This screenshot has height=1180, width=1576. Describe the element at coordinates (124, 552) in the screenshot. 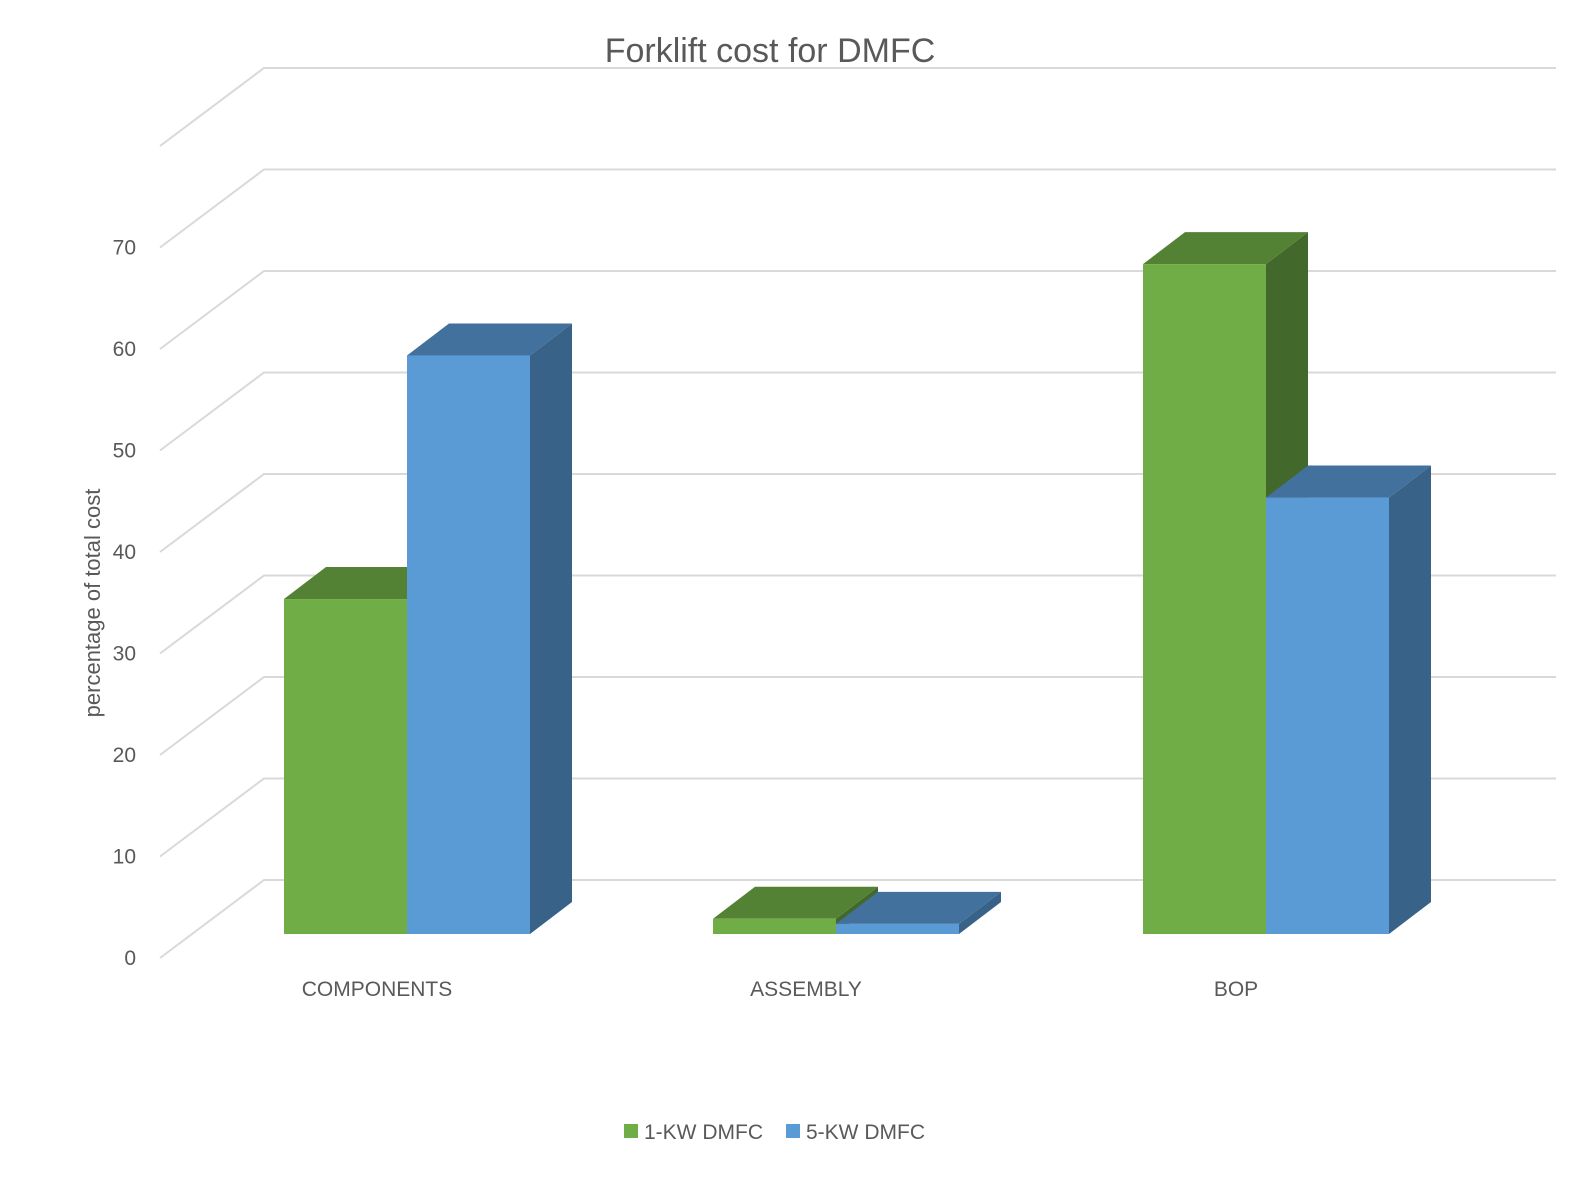

I see `y-tick-label: 40` at that location.